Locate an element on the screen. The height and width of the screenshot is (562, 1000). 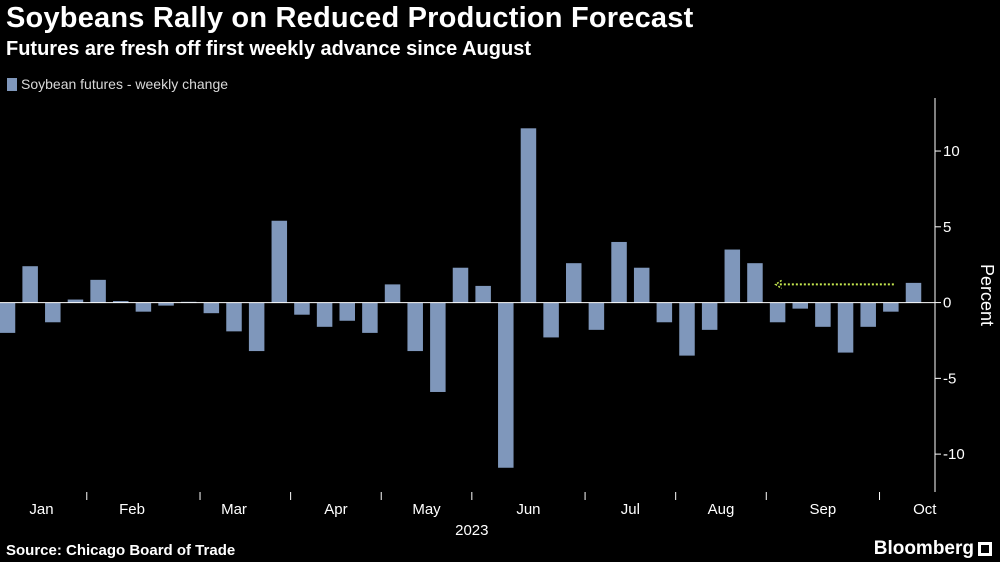
y-tick-label: -5 is located at coordinates (949, 378).